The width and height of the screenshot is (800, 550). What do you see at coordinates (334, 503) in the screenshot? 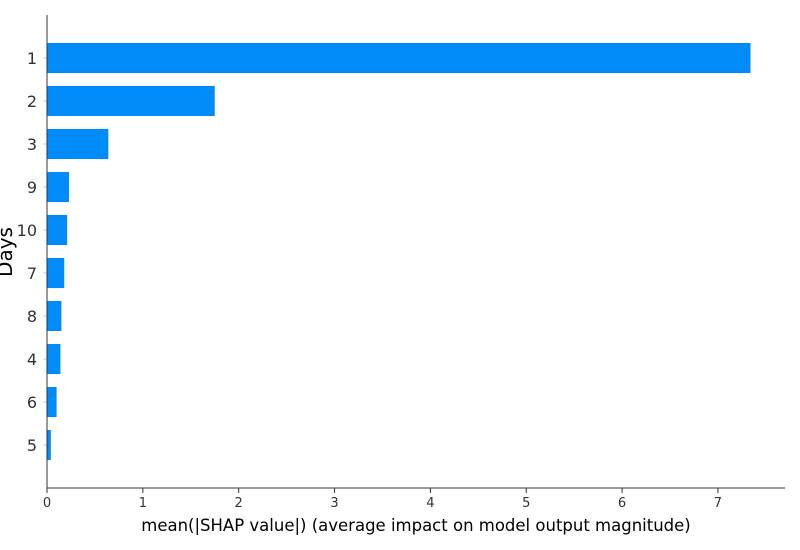
I see `x-tick-label: 3` at bounding box center [334, 503].